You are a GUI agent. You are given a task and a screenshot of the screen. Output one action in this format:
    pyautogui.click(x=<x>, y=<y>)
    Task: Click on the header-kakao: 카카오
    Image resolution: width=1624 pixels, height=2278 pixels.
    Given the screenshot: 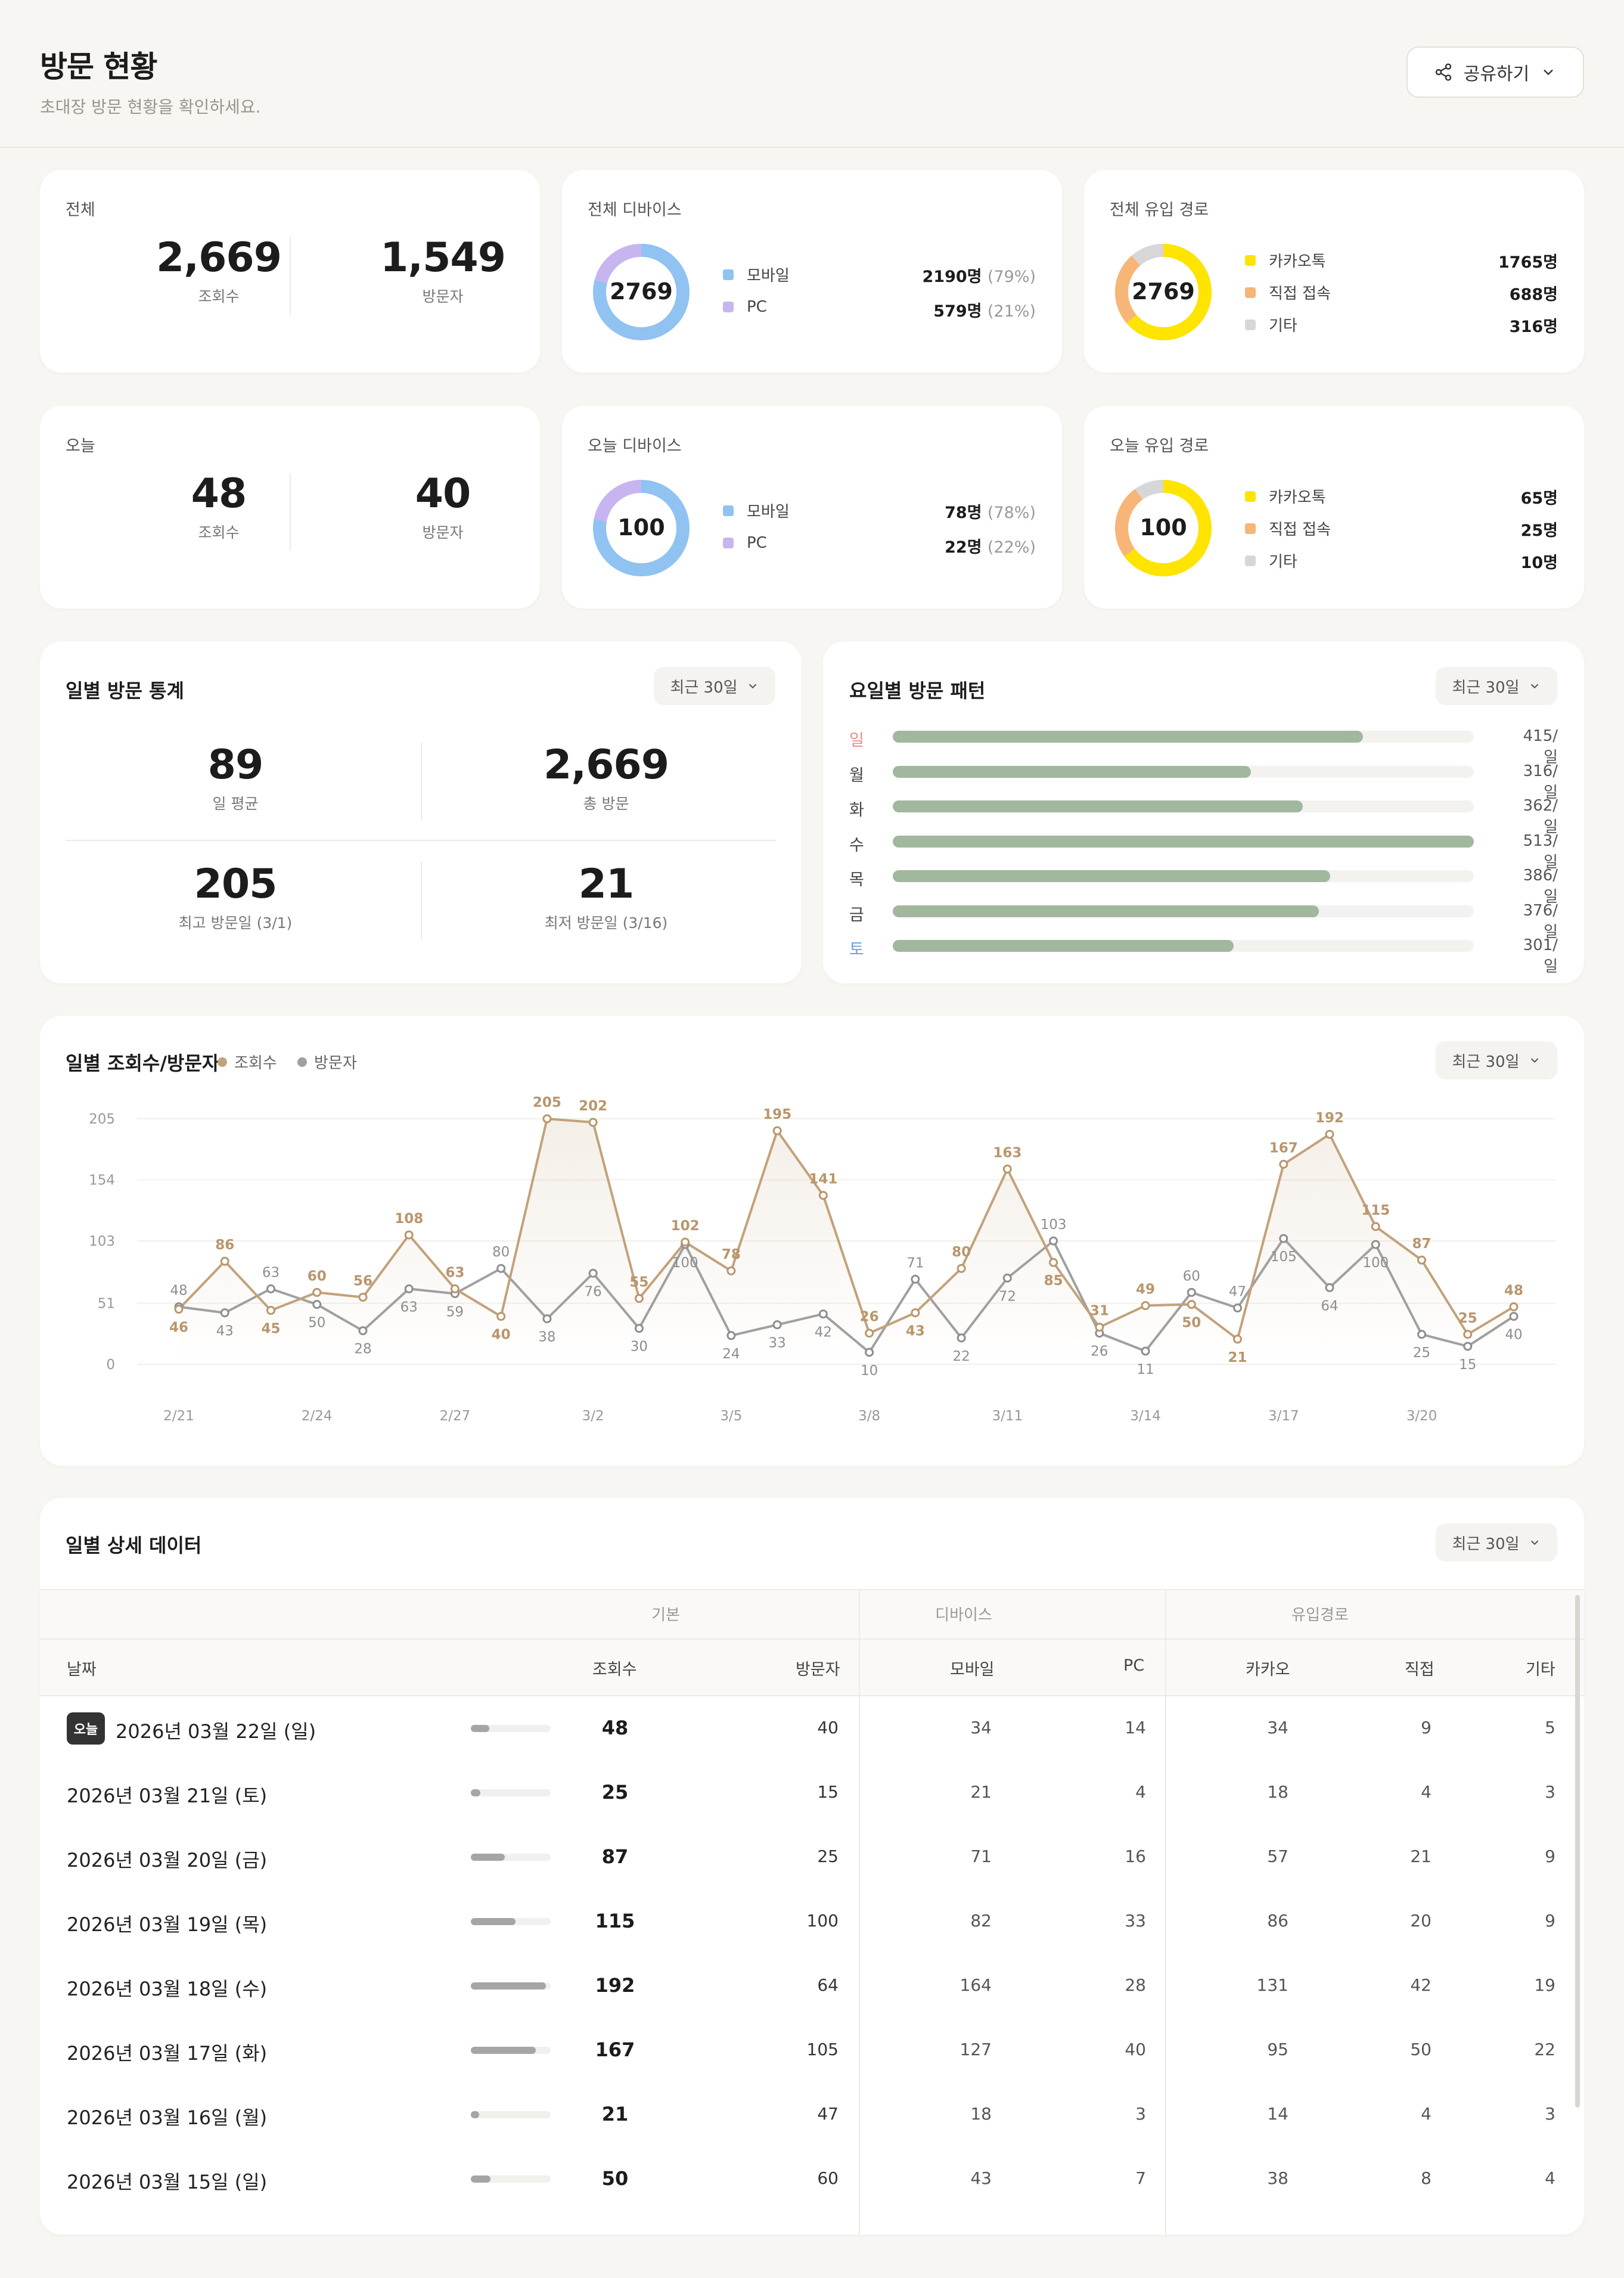 What is the action you would take?
    pyautogui.click(x=1268, y=1670)
    